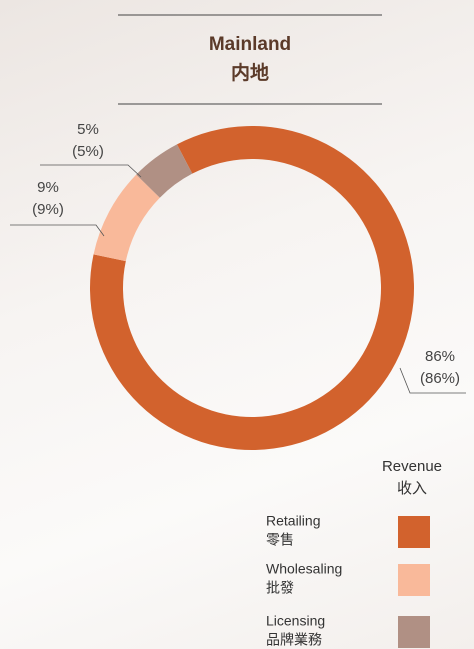 This screenshot has width=474, height=649. What do you see at coordinates (440, 378) in the screenshot?
I see `data-label: (86%)` at bounding box center [440, 378].